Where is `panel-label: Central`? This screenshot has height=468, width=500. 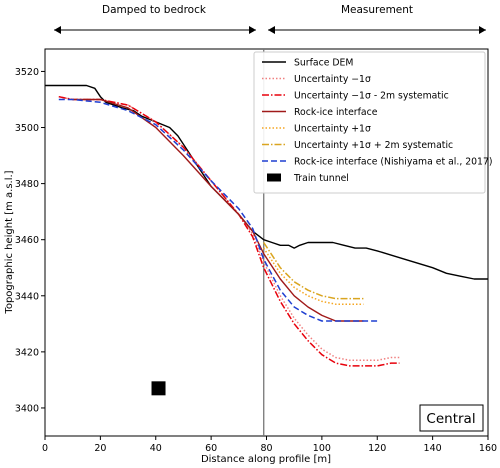 panel-label: Central is located at coordinates (450, 419).